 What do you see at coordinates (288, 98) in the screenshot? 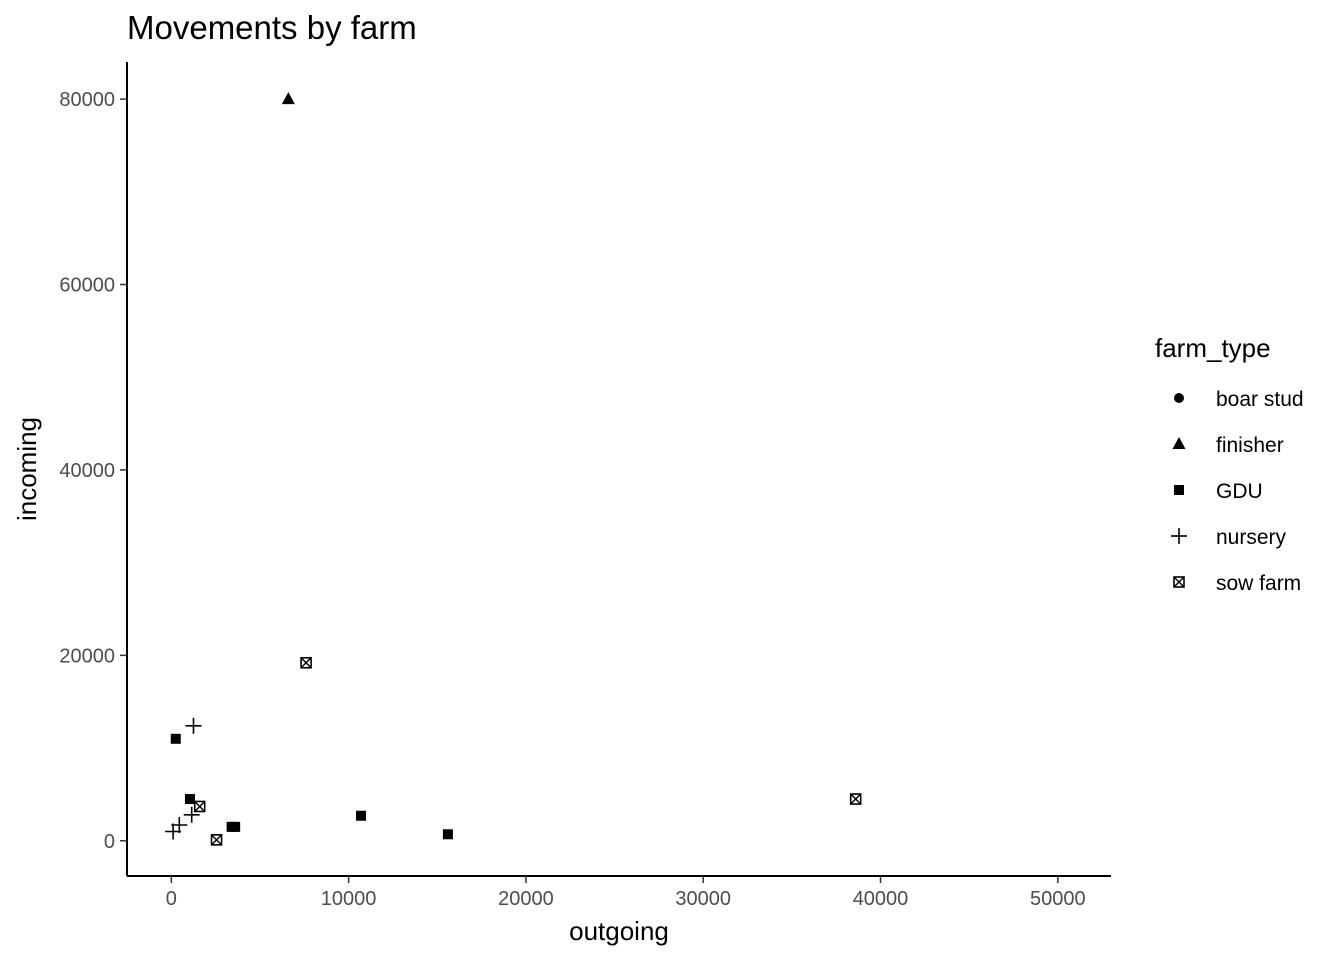
I see `point-finisher` at bounding box center [288, 98].